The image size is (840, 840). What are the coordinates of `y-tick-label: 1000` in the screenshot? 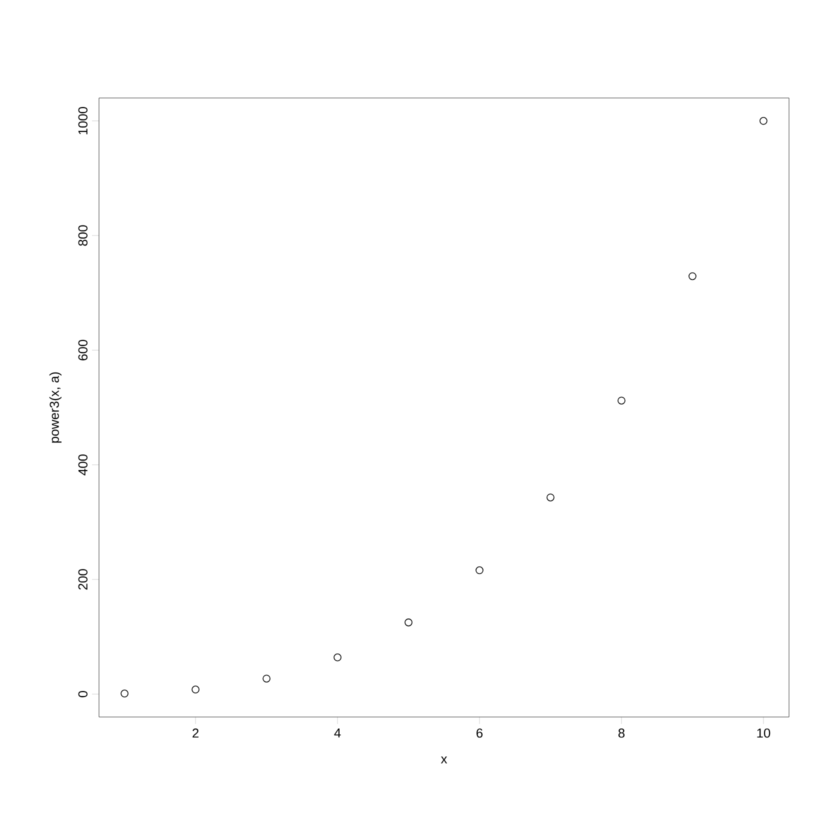 It's located at (83, 120).